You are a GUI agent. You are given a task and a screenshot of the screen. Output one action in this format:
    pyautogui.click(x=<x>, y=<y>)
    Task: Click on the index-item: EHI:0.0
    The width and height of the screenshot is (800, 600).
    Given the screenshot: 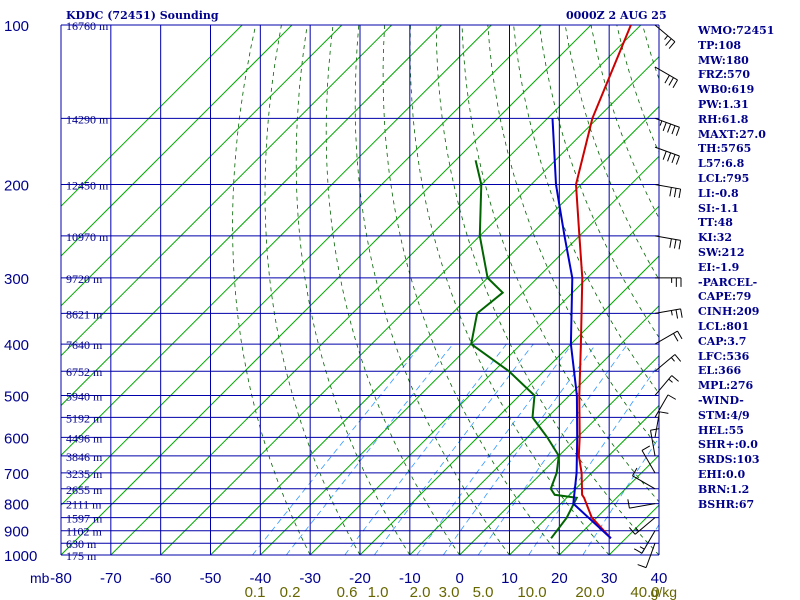 What is the action you would take?
    pyautogui.click(x=722, y=474)
    